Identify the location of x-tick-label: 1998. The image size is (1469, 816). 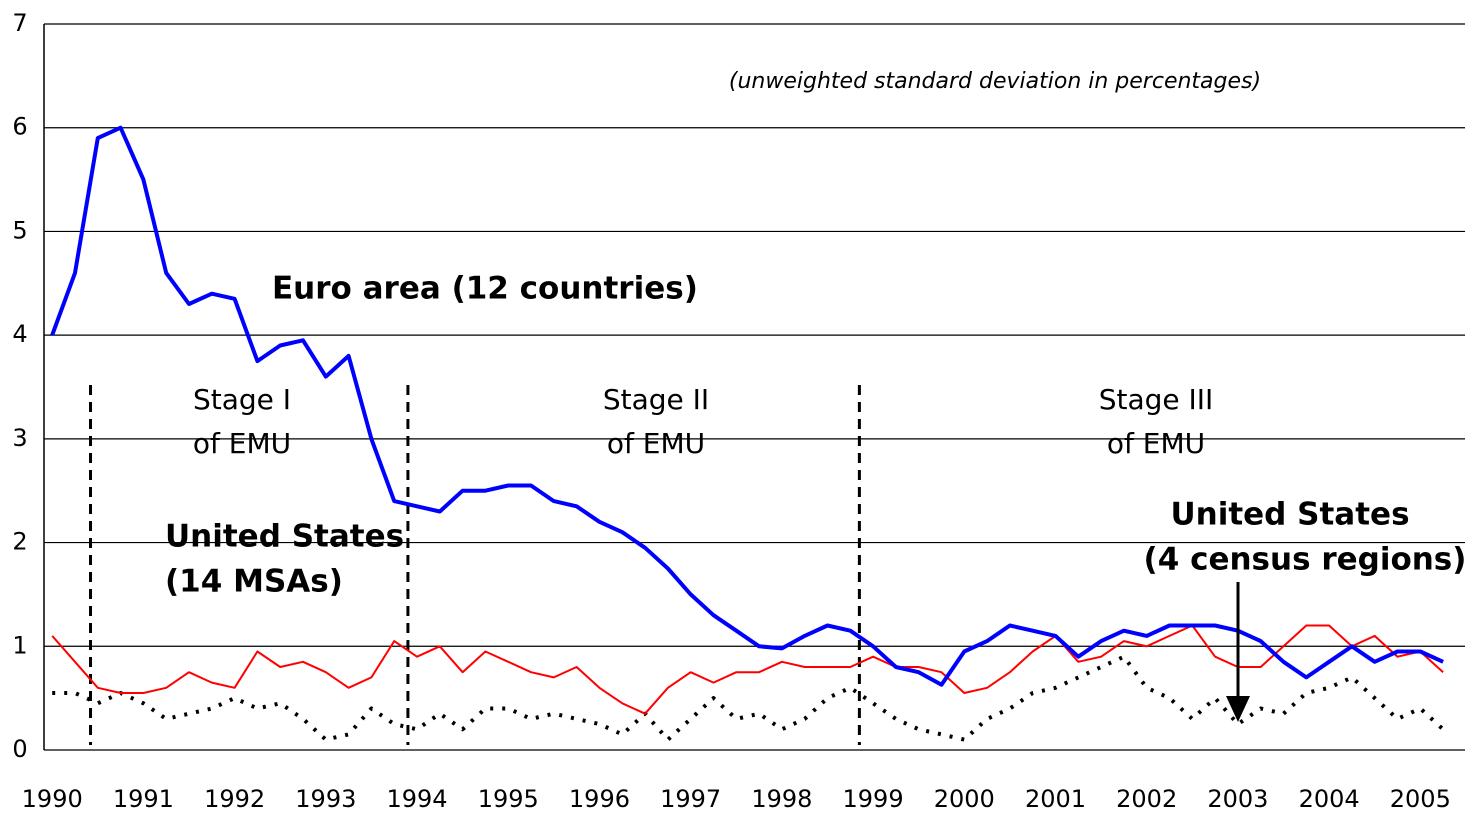
(781, 799).